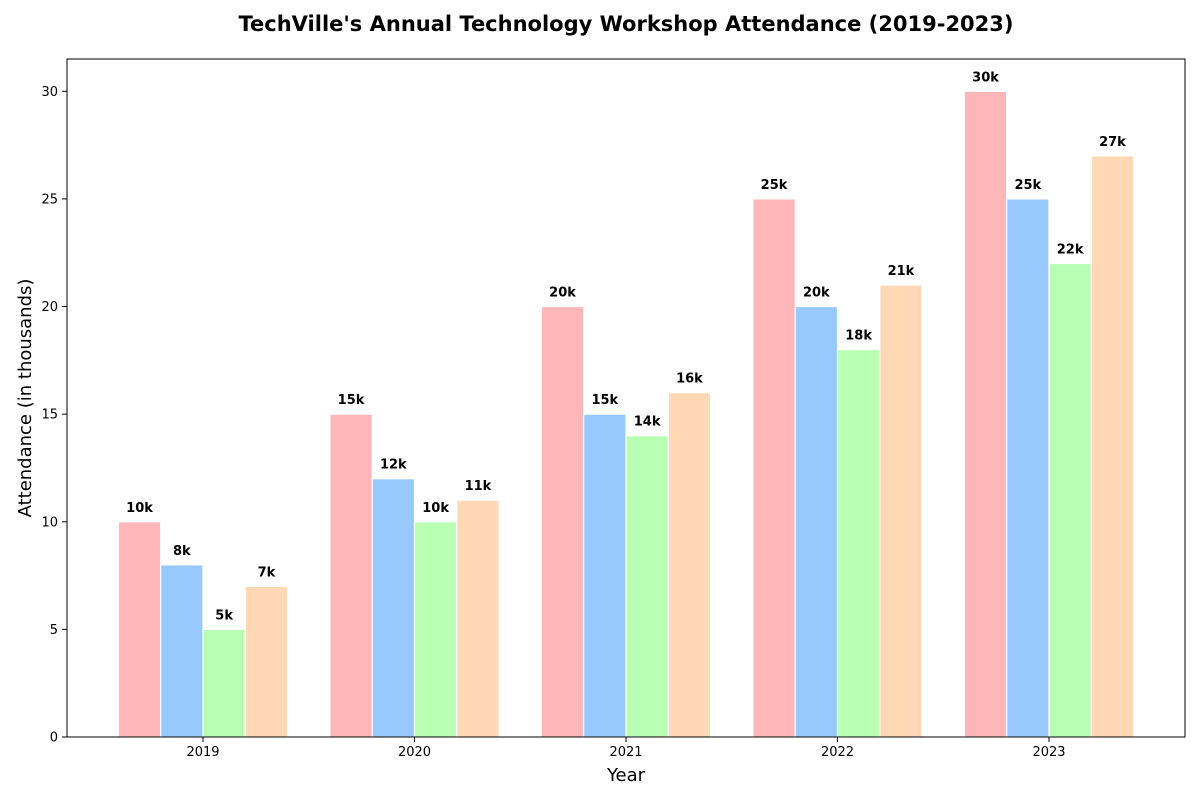 The image size is (1200, 800). Describe the element at coordinates (901, 271) in the screenshot. I see `data-label-2022-series-4: 21k` at that location.